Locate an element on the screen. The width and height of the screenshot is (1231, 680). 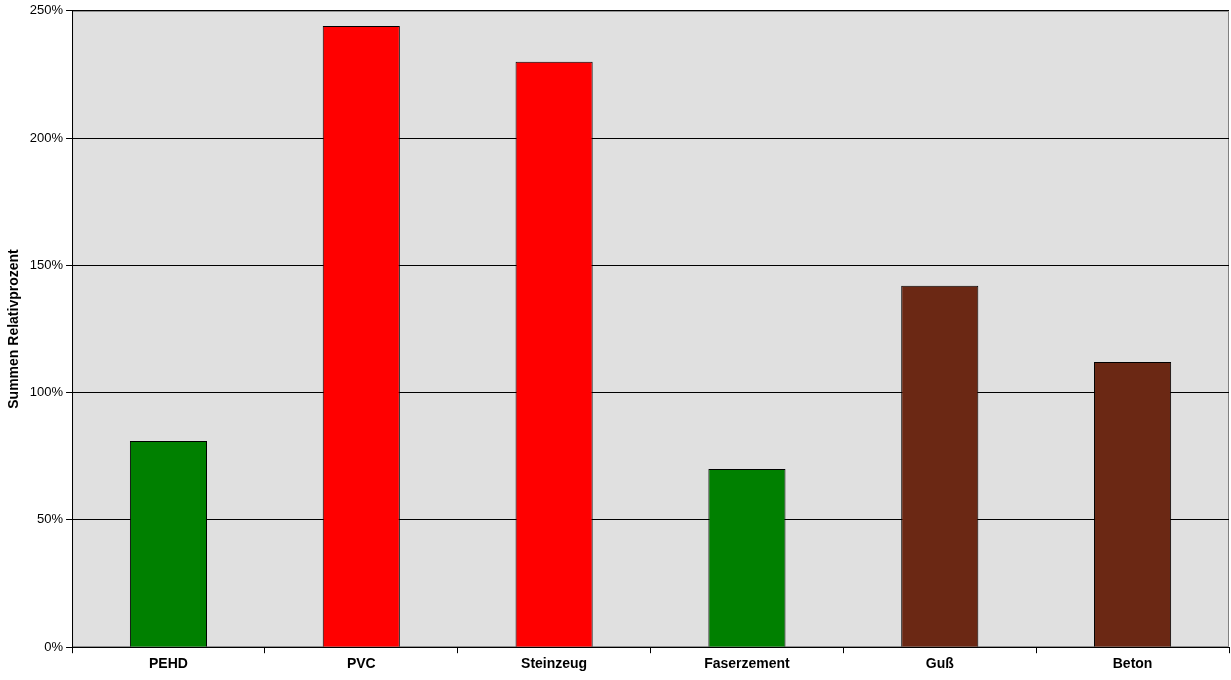
x-tick-label: PEHD is located at coordinates (168, 663).